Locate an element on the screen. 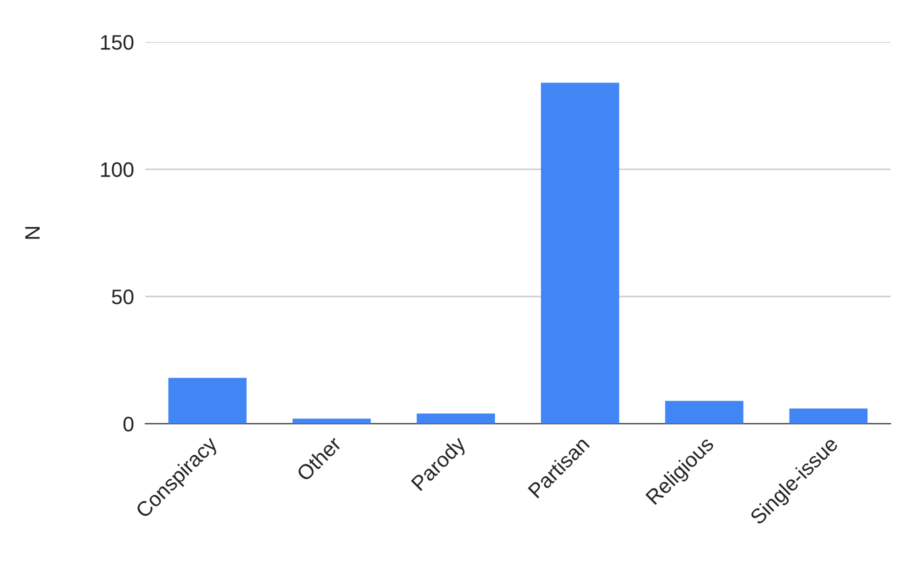  y-tick-label: 0 is located at coordinates (128, 424).